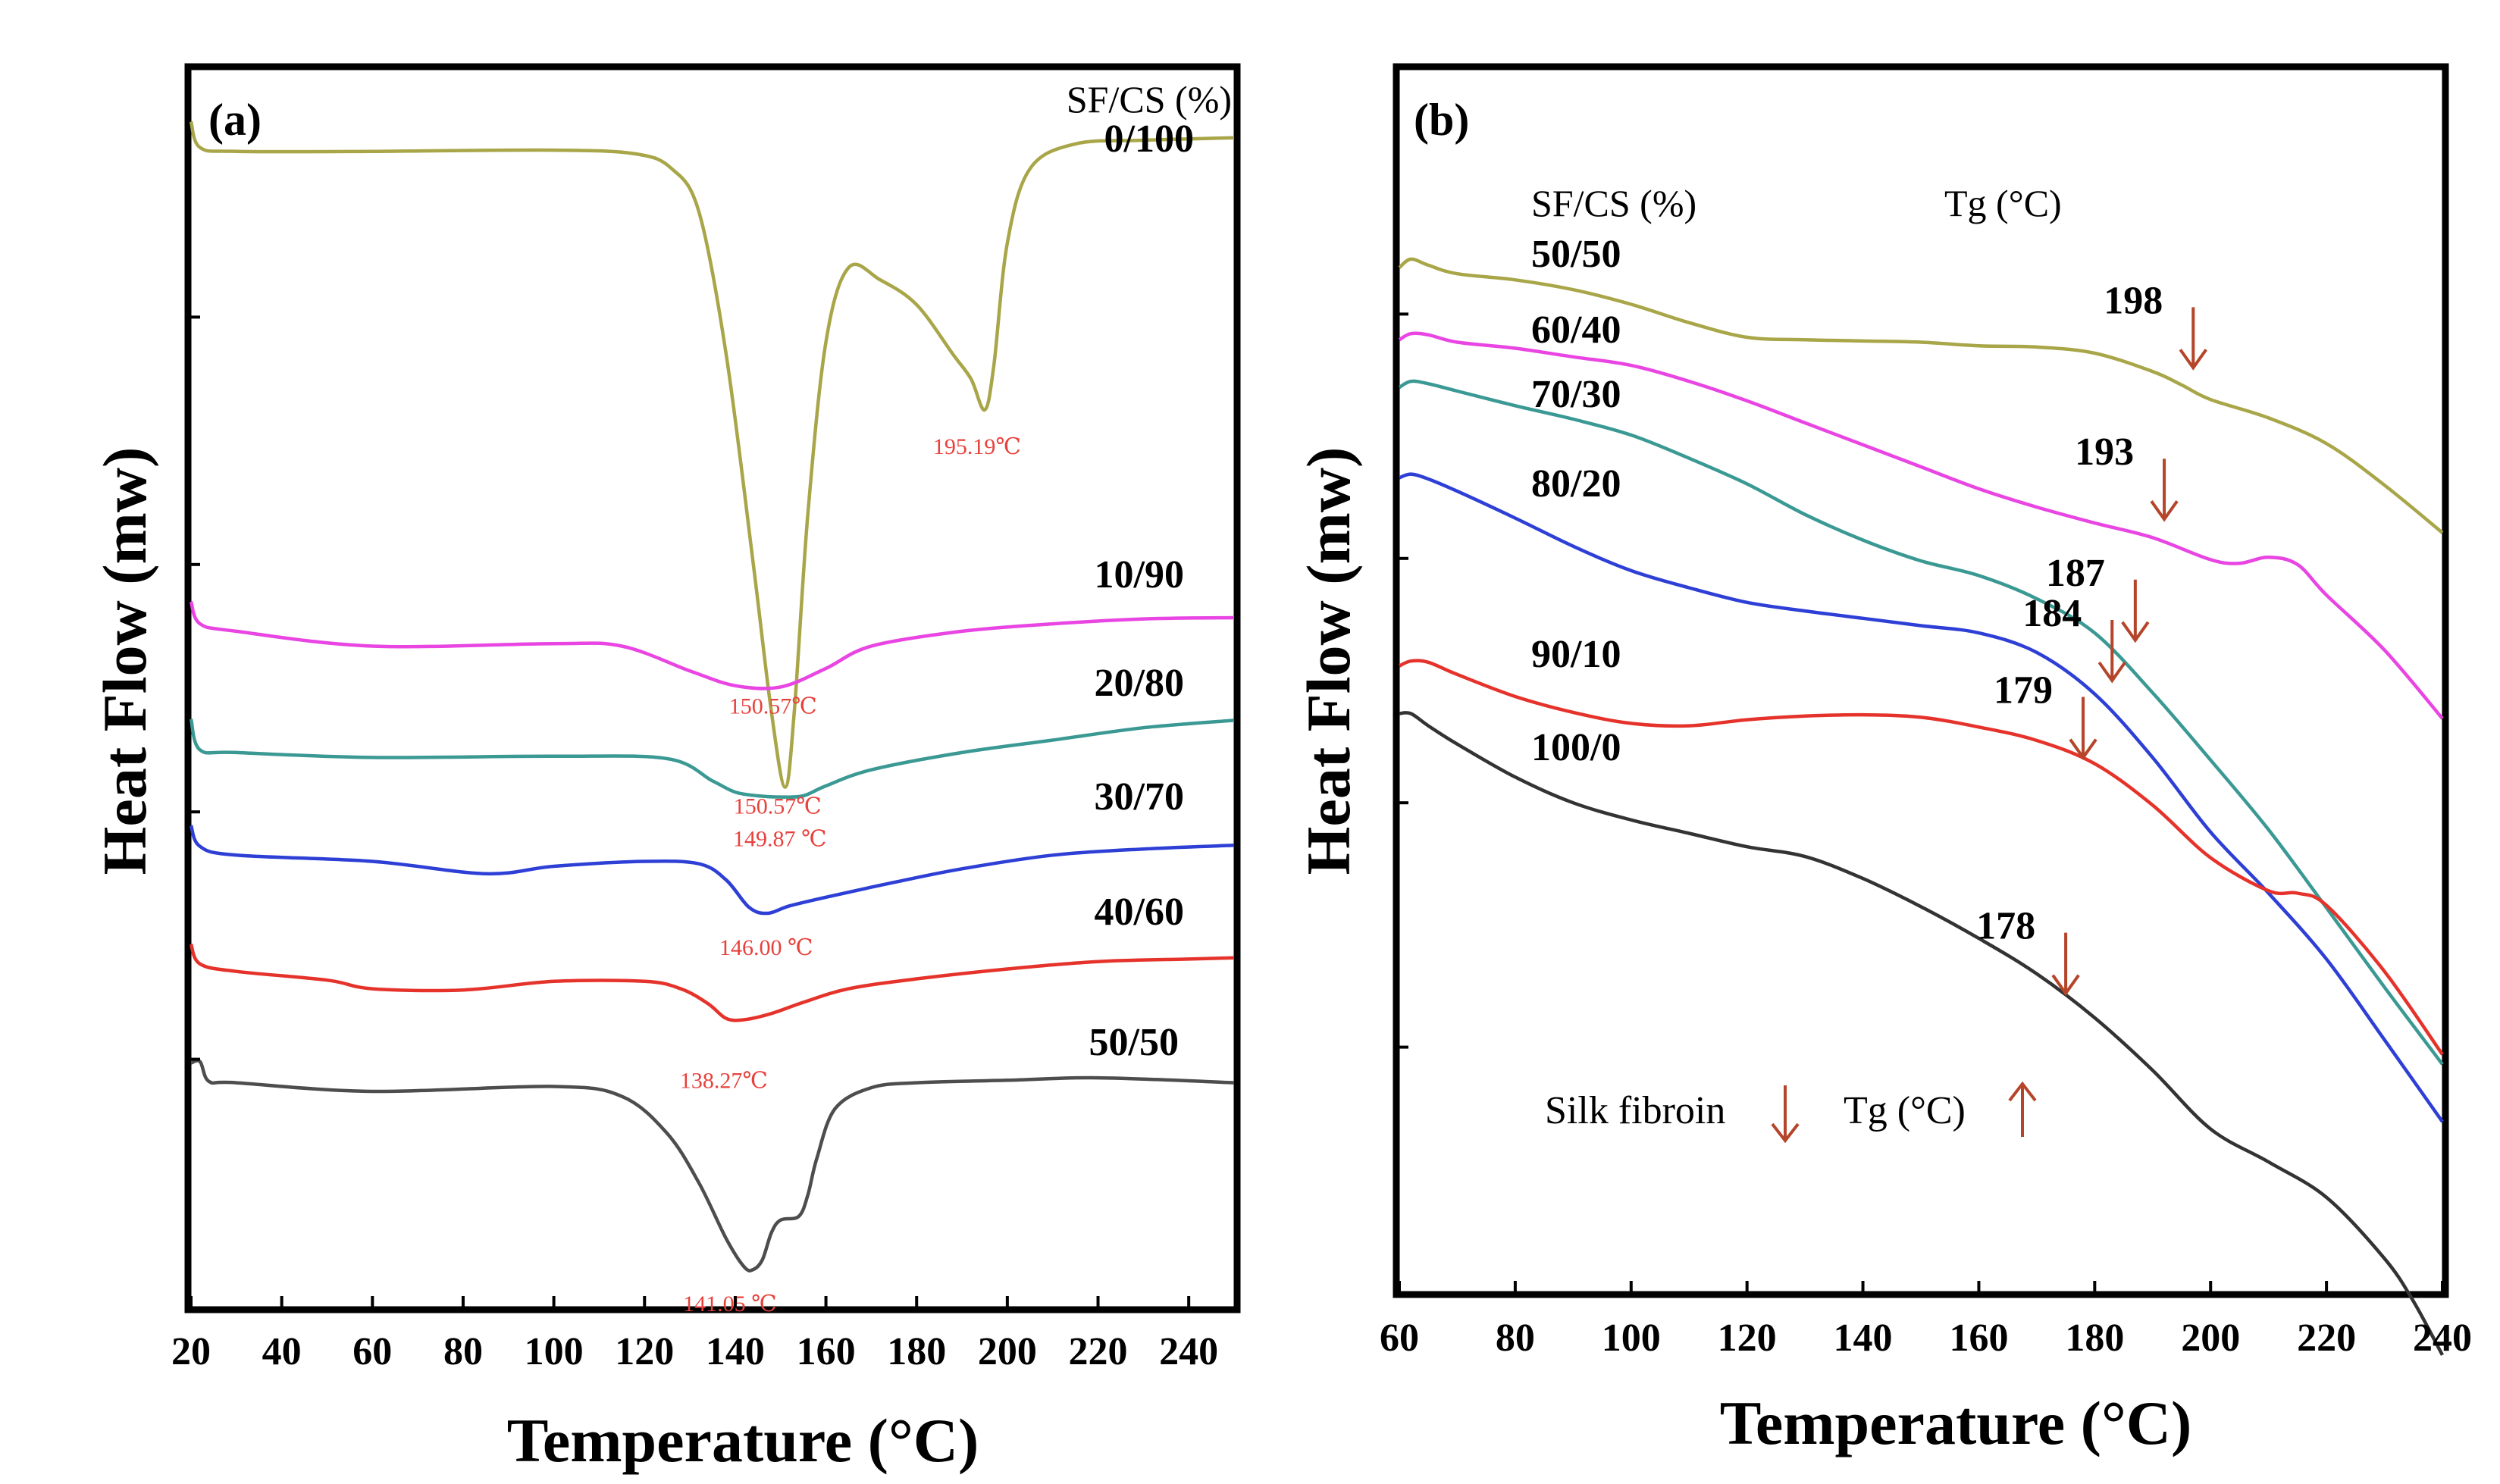 Image resolution: width=2500 pixels, height=1484 pixels. Describe the element at coordinates (1576, 655) in the screenshot. I see `legend-label-90-10: 90/10` at that location.